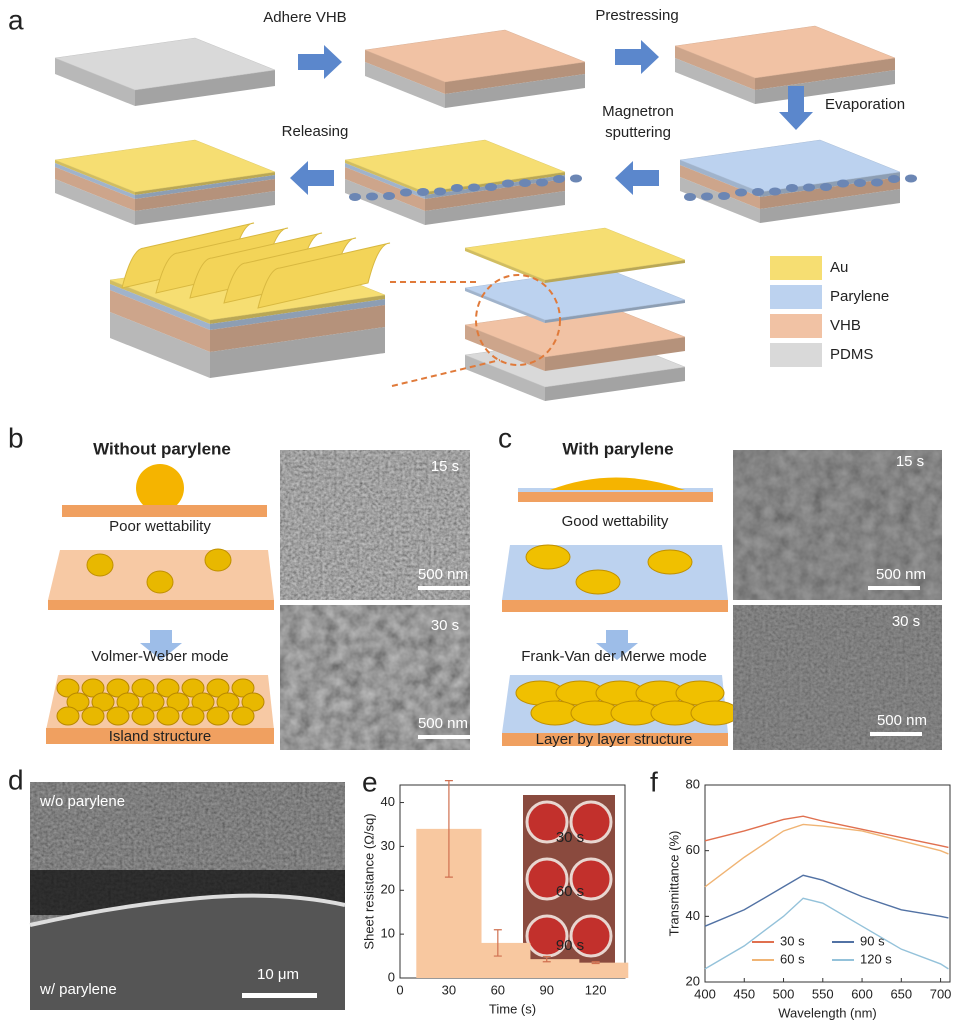  Describe the element at coordinates (160, 526) in the screenshot. I see `caption: Poor wettability` at that location.